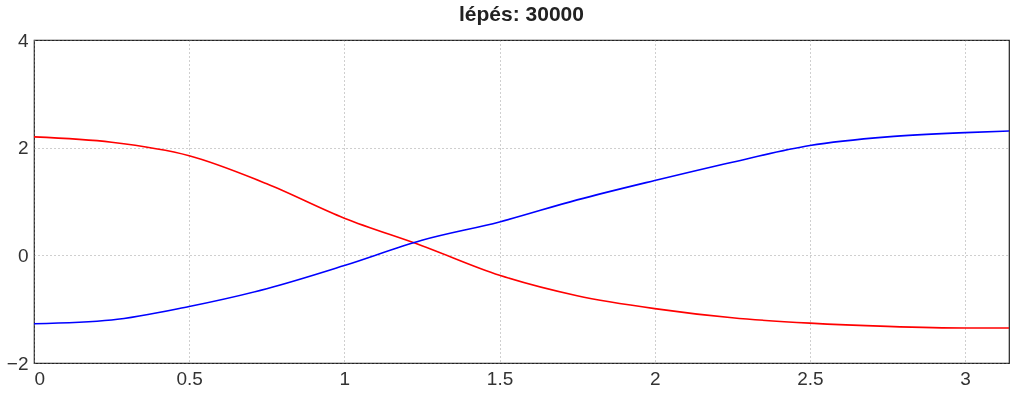 This screenshot has height=418, width=1025. What do you see at coordinates (23, 40) in the screenshot?
I see `y-tick-label: 4` at bounding box center [23, 40].